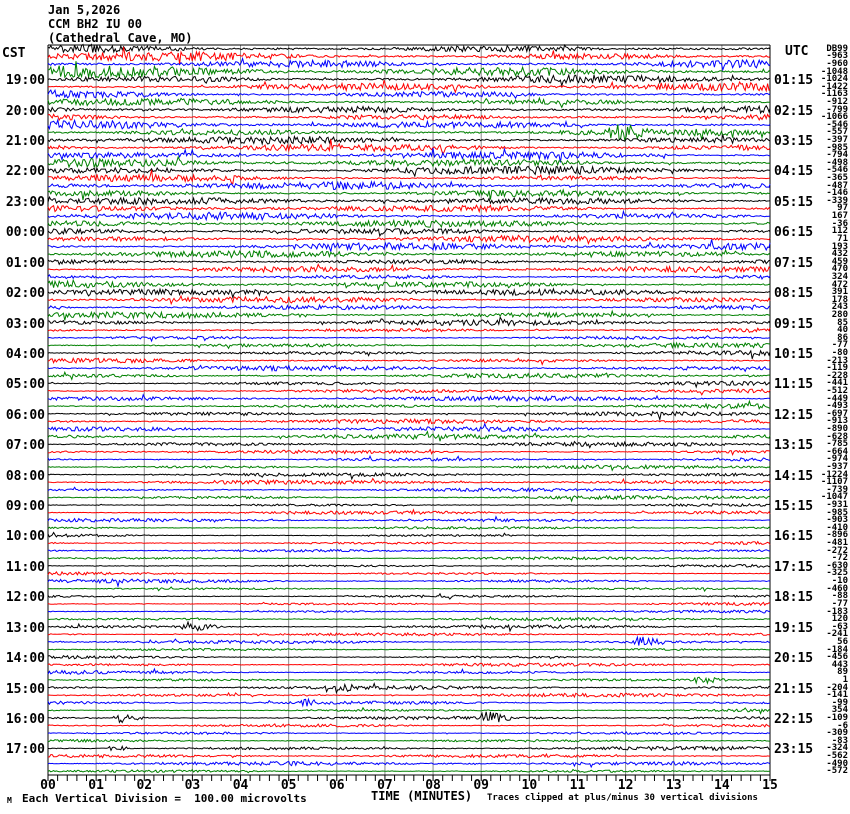 This screenshot has width=850, height=814. I want to click on cst-hour-label: 09:00, so click(25, 507).